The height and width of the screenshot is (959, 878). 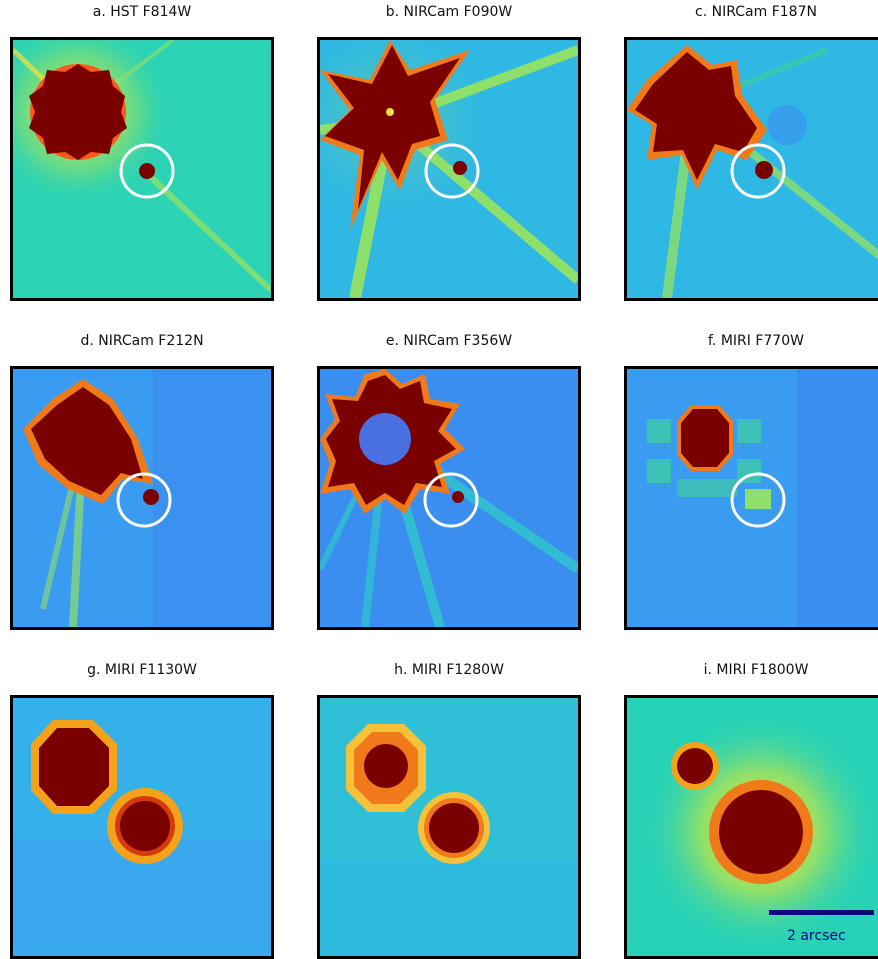 What do you see at coordinates (821, 912) in the screenshot?
I see `scale-bar` at bounding box center [821, 912].